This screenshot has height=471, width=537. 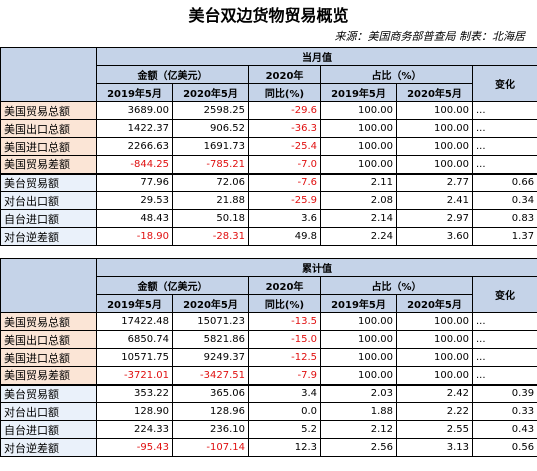 What do you see at coordinates (210, 375) in the screenshot?
I see `cell-value-2020: -3427.51` at bounding box center [210, 375].